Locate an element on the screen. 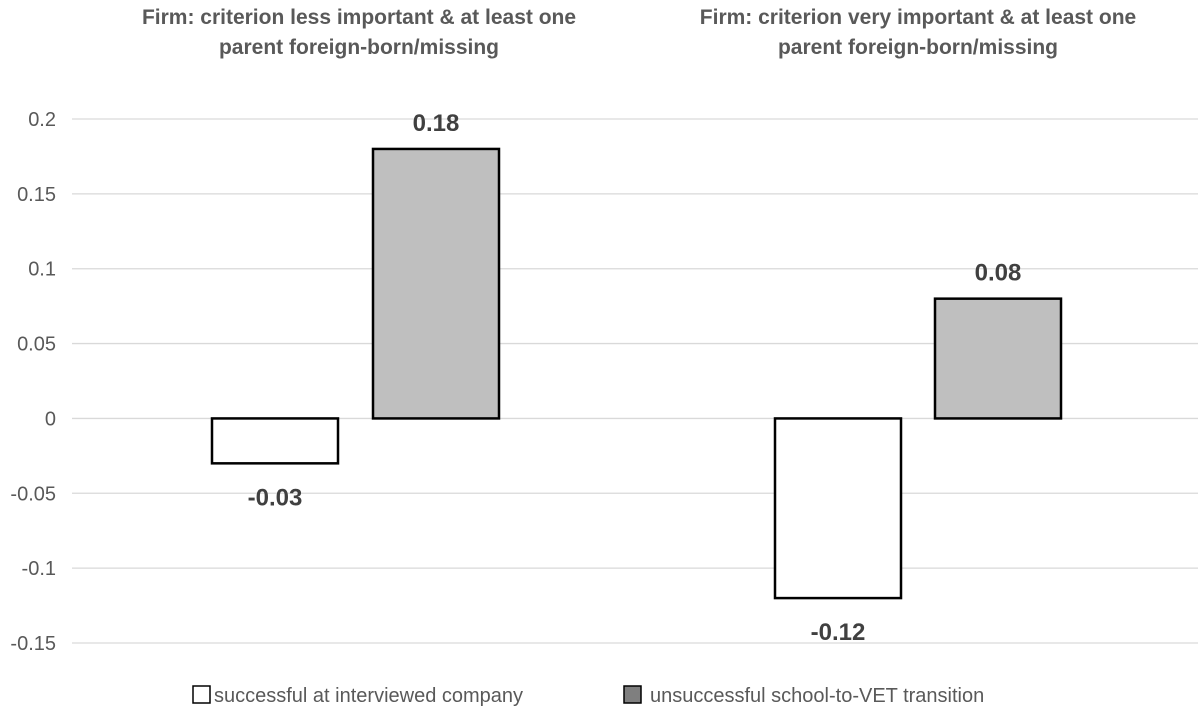  data-label: -0.12 is located at coordinates (838, 632).